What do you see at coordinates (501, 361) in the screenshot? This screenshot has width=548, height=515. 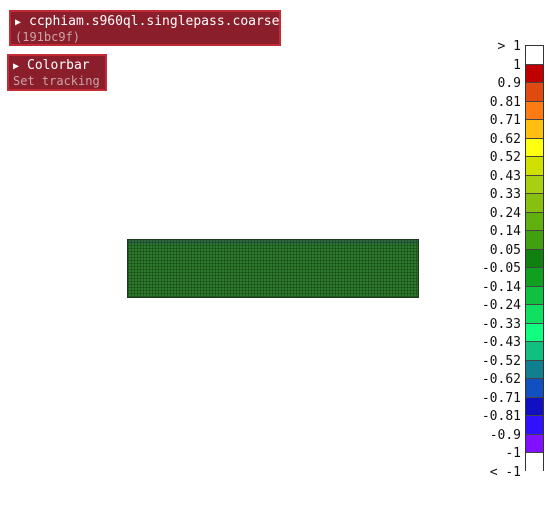 I see `colorbar-tick-label: -0.52` at bounding box center [501, 361].